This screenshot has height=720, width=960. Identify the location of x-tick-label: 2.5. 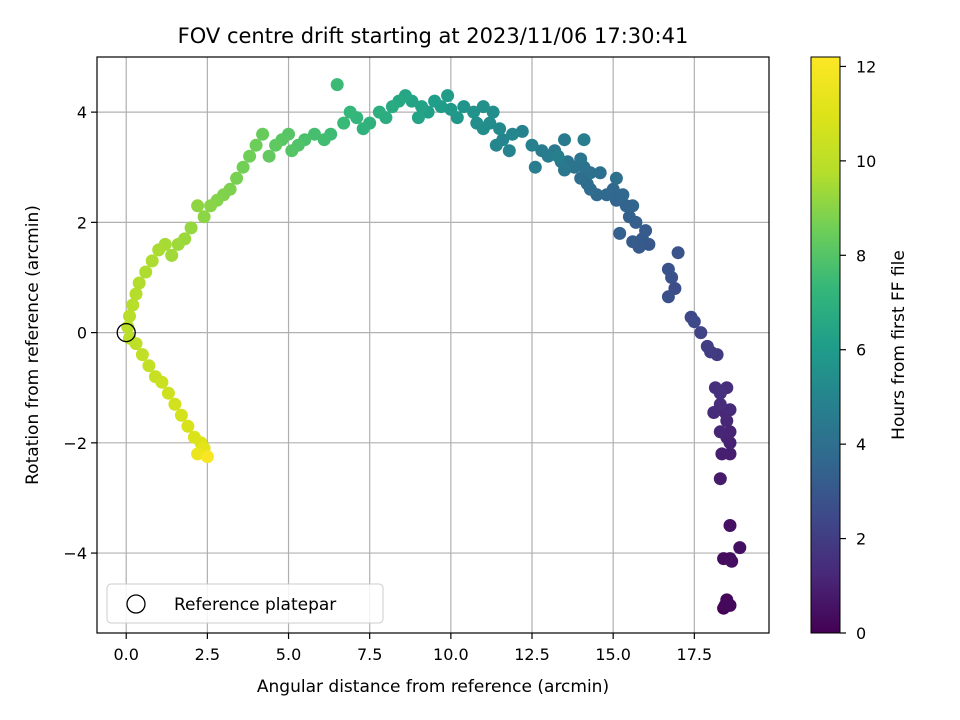
(207, 654).